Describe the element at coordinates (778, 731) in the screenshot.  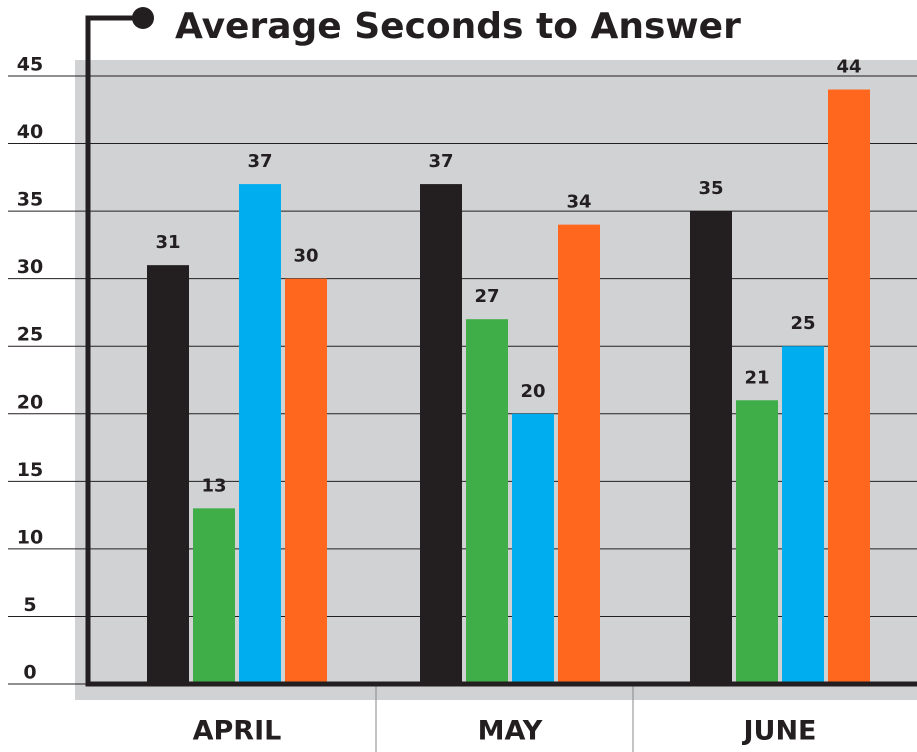
I see `x-tick-label: JUNE` at that location.